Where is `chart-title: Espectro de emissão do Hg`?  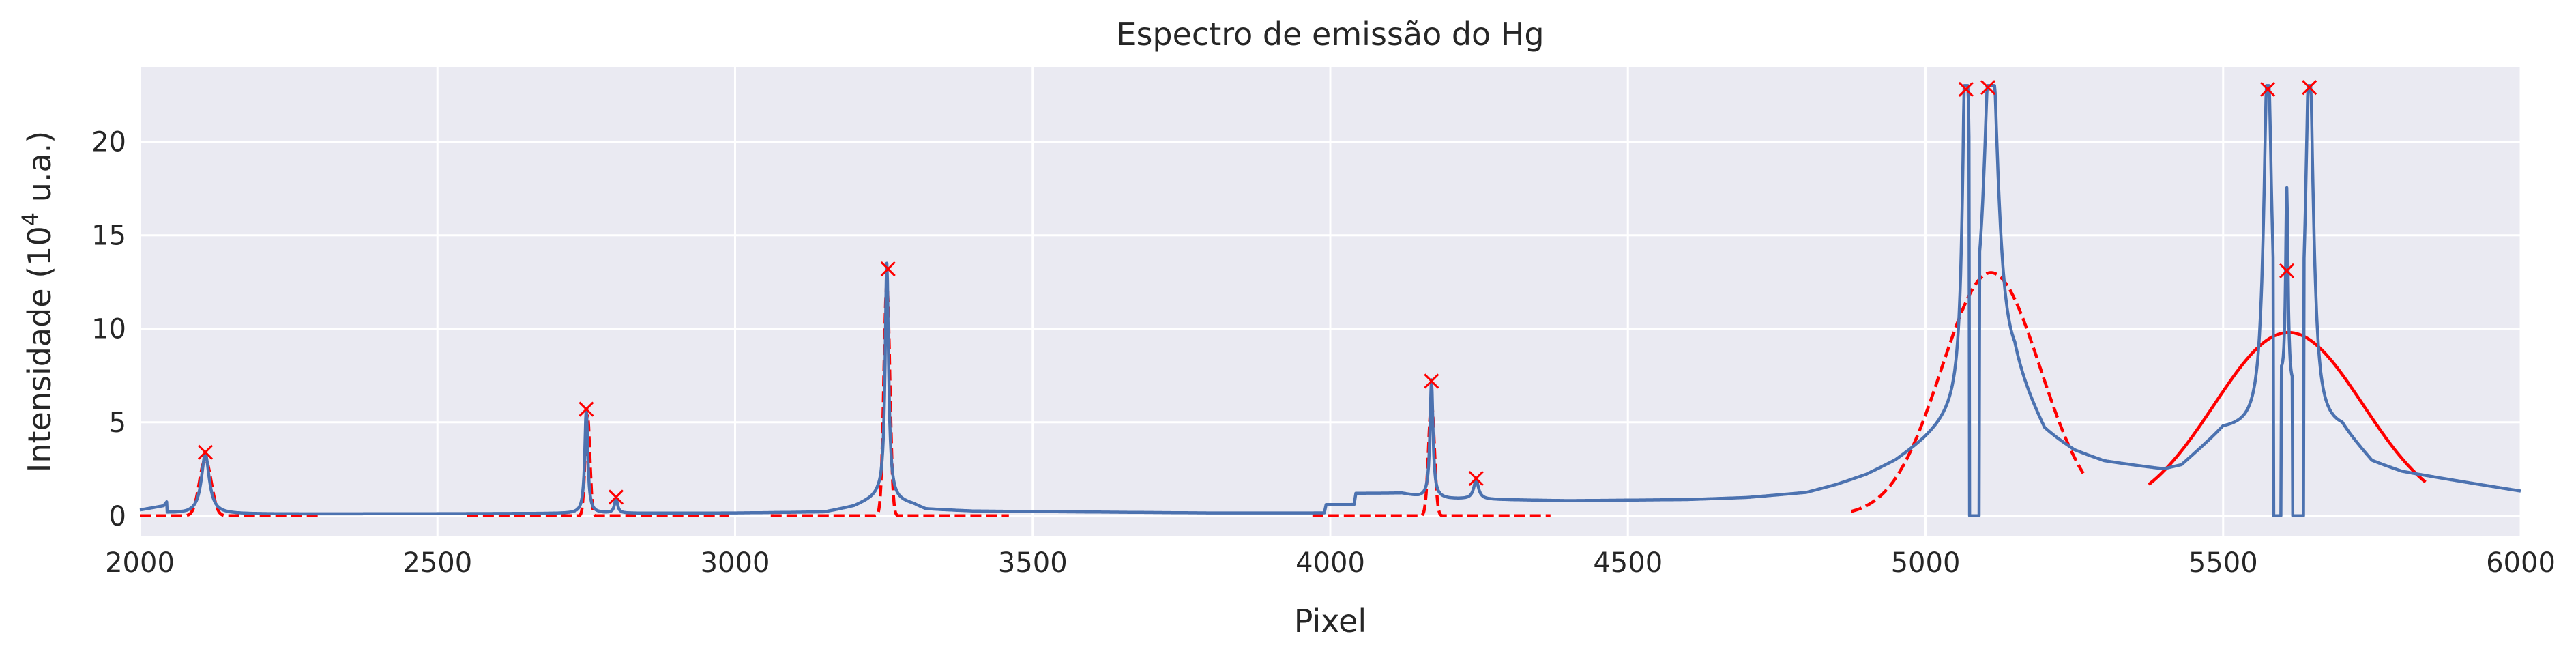 chart-title: Espectro de emissão do Hg is located at coordinates (1330, 34).